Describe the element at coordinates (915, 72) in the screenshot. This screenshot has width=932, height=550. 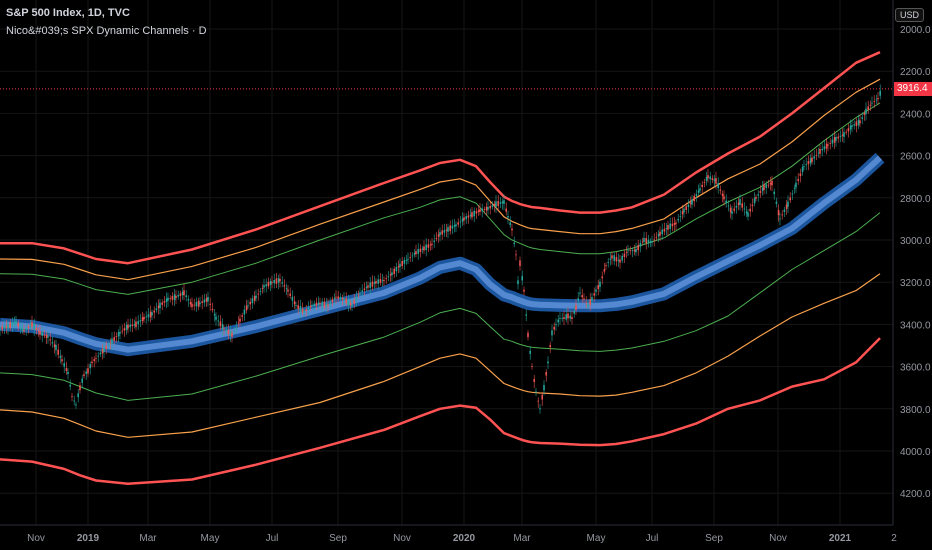
I see `y-tick-label: 2200.0` at that location.